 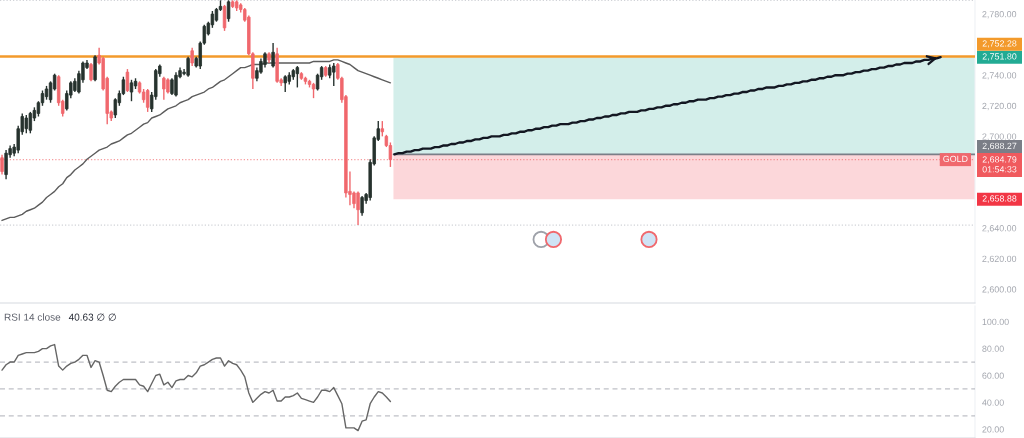 What do you see at coordinates (999, 164) in the screenshot?
I see `ref-line-label: 2,684.79 01:54:33` at bounding box center [999, 164].